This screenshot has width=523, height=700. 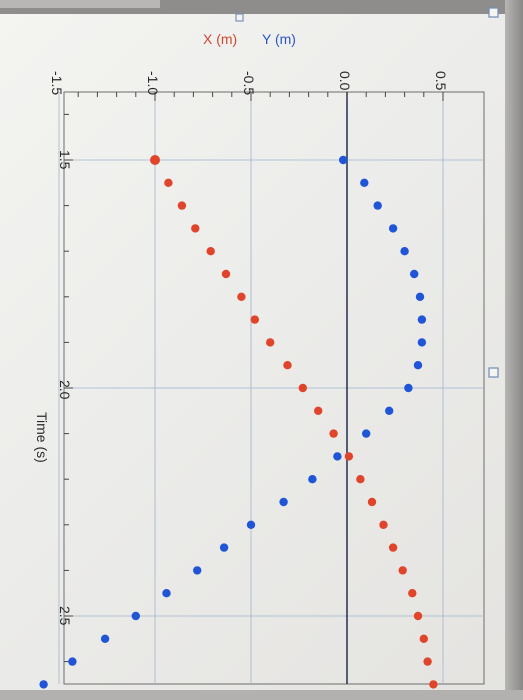 What do you see at coordinates (65, 160) in the screenshot?
I see `x-tick-label: 1.5` at bounding box center [65, 160].